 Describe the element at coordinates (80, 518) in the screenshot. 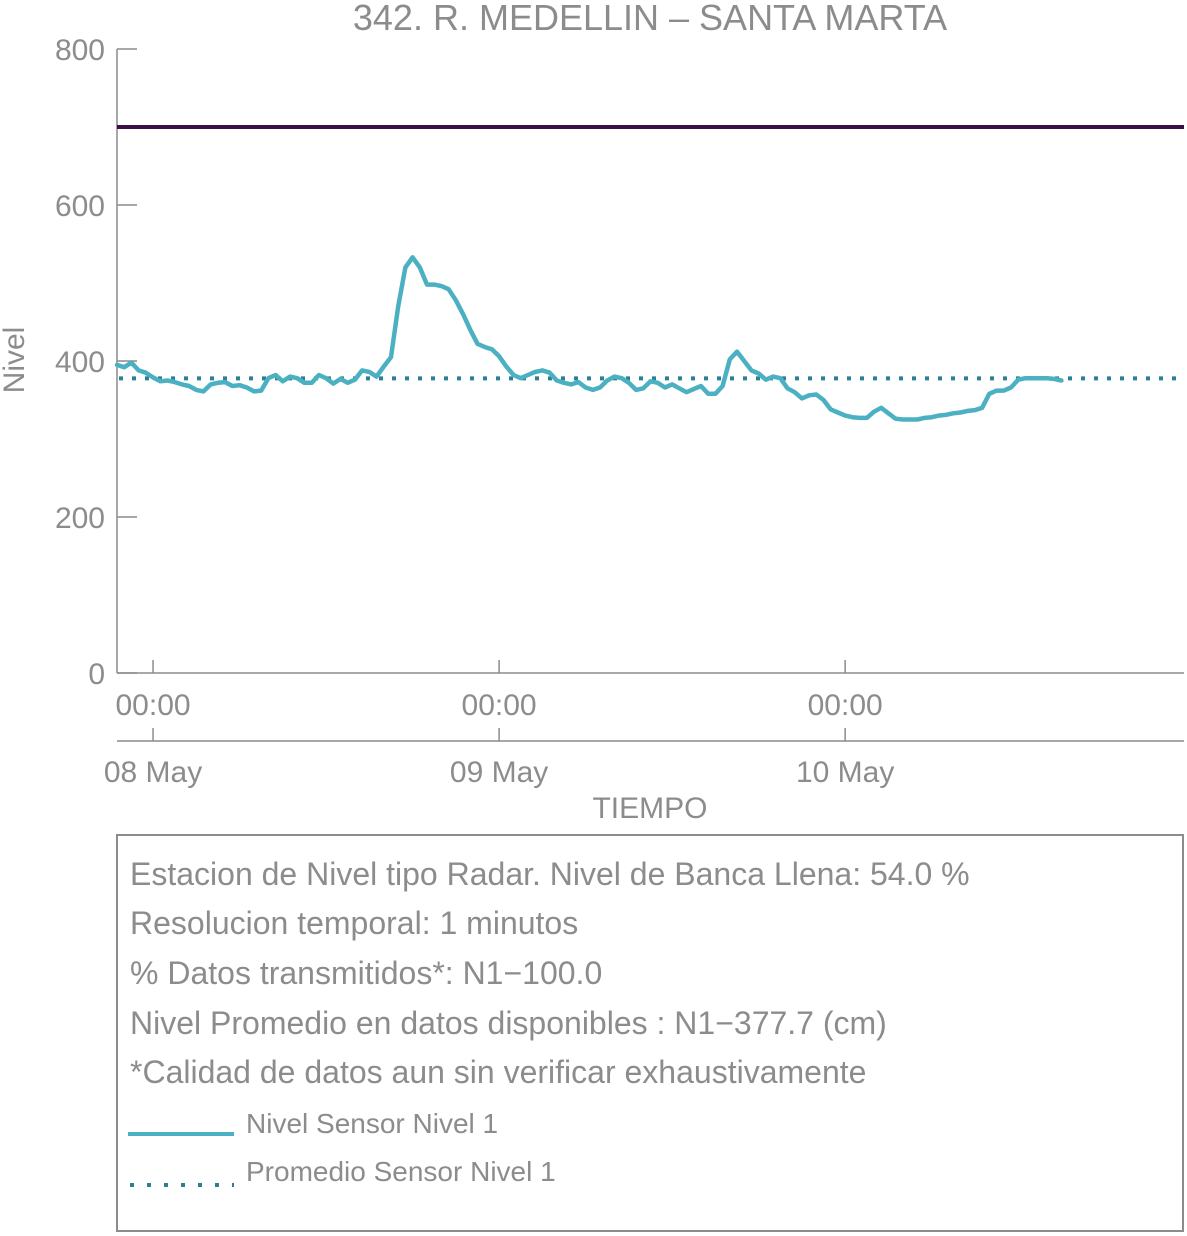

I see `y-tick-label: 200` at that location.